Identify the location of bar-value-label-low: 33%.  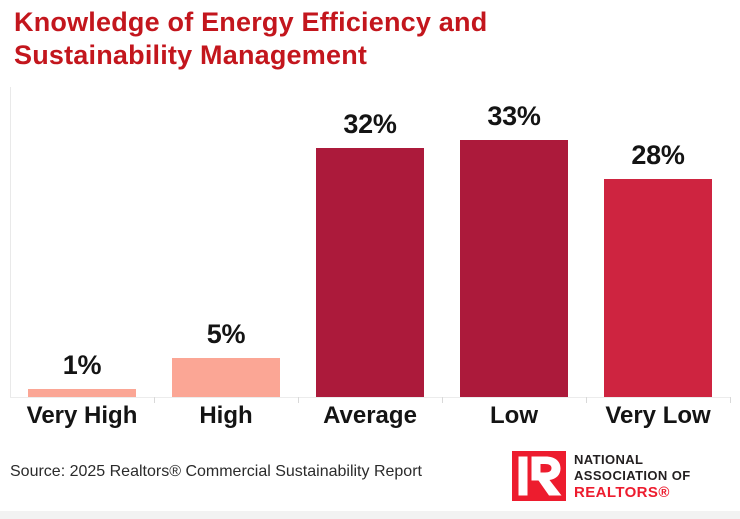
(514, 116).